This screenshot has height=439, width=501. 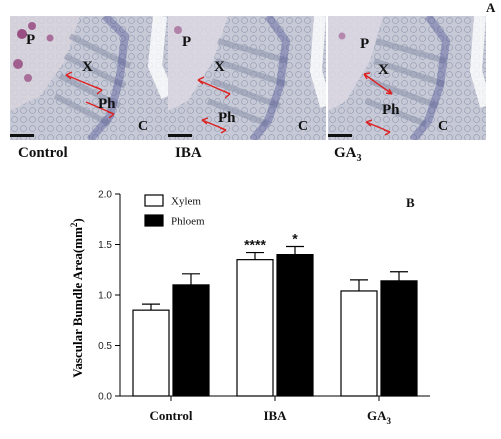 I want to click on bar-xylem-control, so click(x=151, y=353).